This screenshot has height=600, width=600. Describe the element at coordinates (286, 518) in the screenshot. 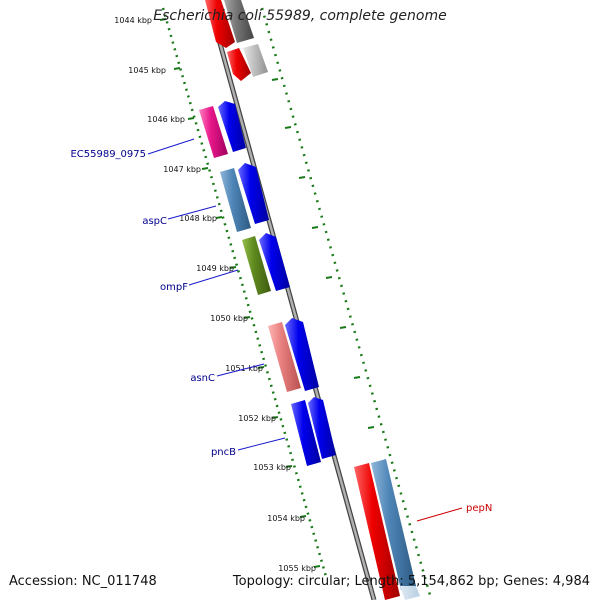

I see `ruler-label: 1054 kbp` at that location.